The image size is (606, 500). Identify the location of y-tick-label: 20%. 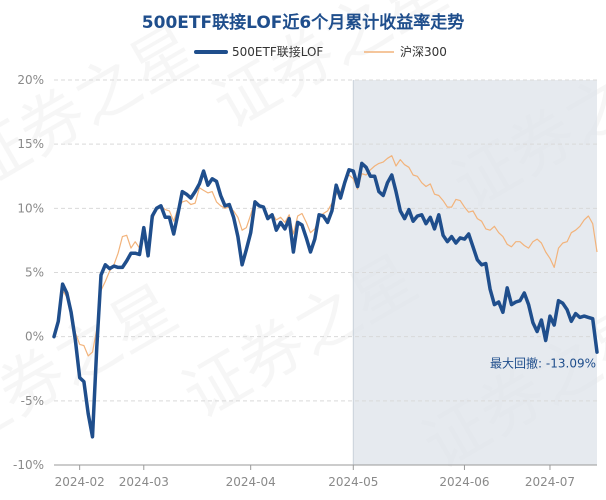
(30, 80).